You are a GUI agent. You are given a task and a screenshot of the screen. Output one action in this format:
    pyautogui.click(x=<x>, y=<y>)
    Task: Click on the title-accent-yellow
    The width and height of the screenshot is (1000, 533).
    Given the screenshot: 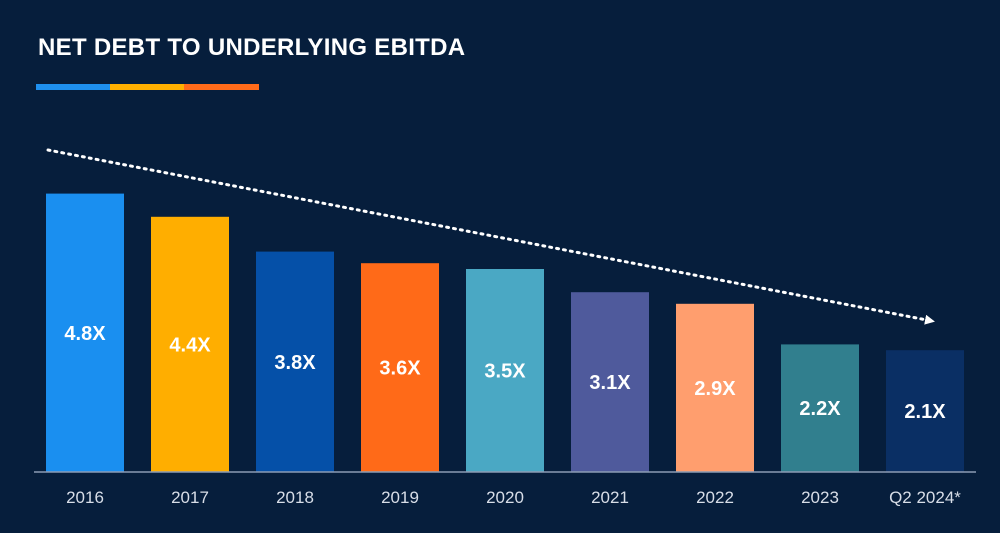 What is the action you would take?
    pyautogui.click(x=147, y=87)
    